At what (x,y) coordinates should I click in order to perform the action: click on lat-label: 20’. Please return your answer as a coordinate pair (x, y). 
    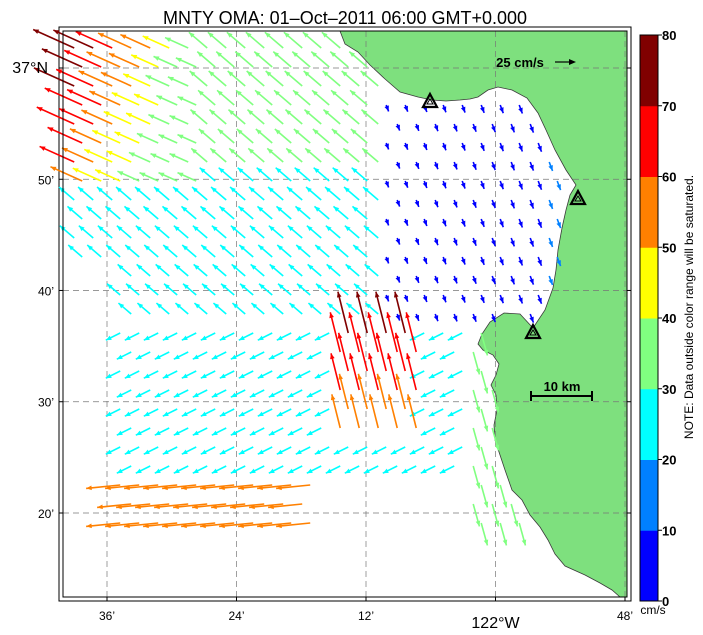
    Looking at the image, I should click on (46, 514).